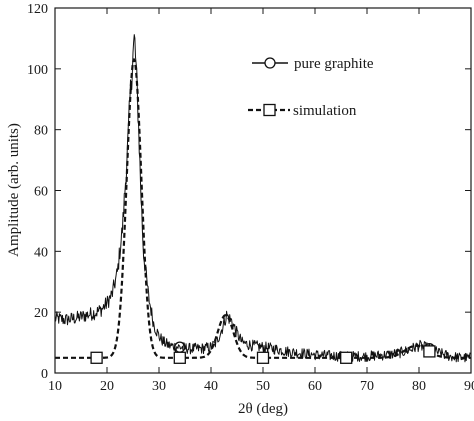 The image size is (474, 421). I want to click on marker-layer, so click(263, 352).